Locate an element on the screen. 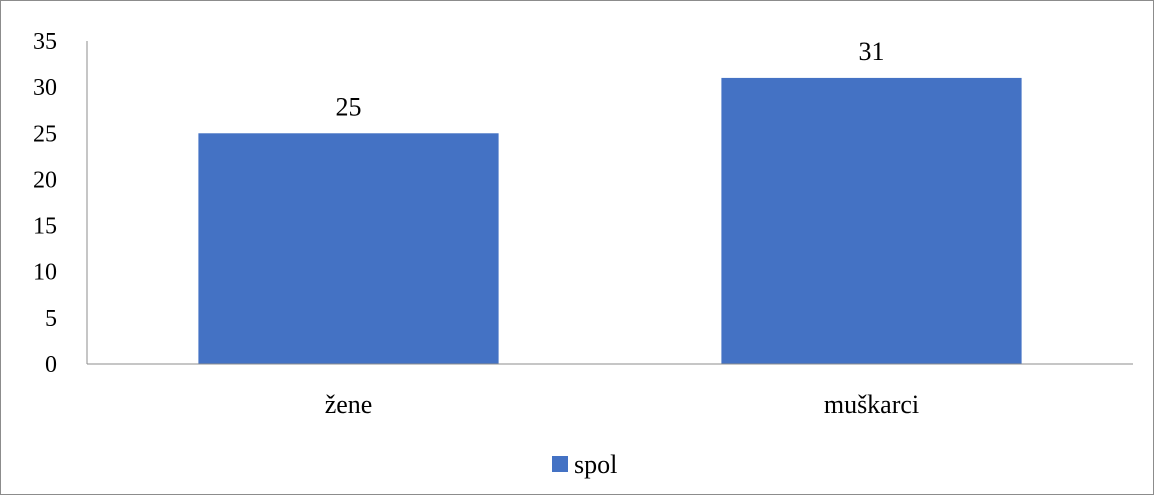  y-tick-label: 20 is located at coordinates (45, 180).